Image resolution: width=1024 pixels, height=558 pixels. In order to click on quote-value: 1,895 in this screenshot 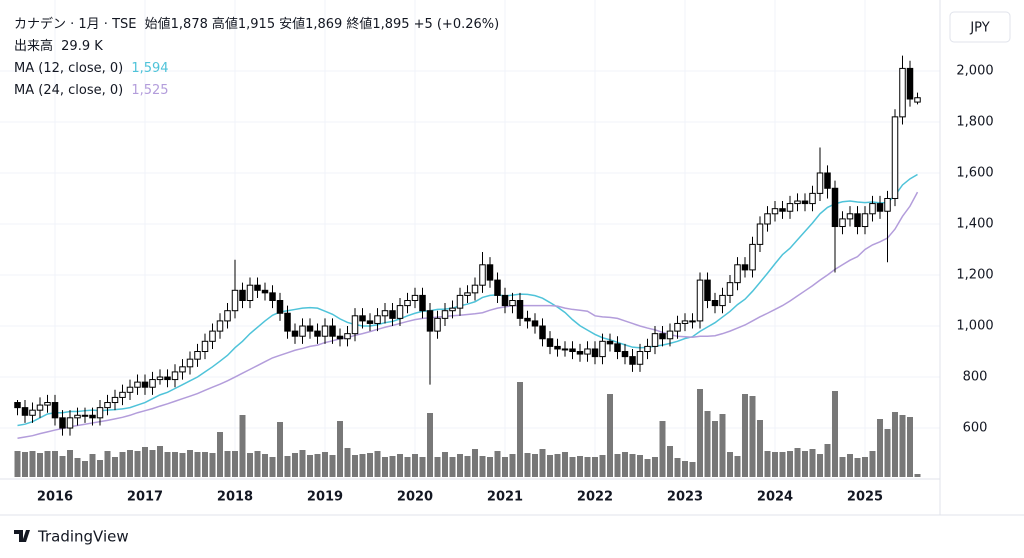, I will do `click(391, 24)`.